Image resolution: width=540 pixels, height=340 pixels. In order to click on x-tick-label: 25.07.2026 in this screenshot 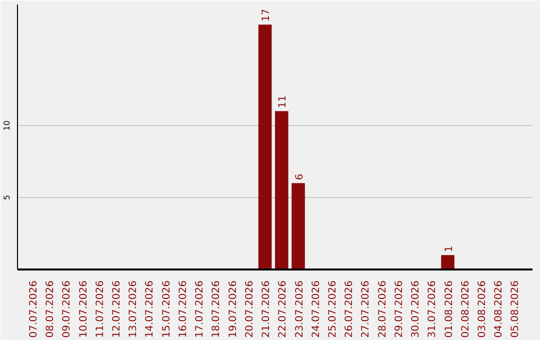, I will do `click(332, 309)`.